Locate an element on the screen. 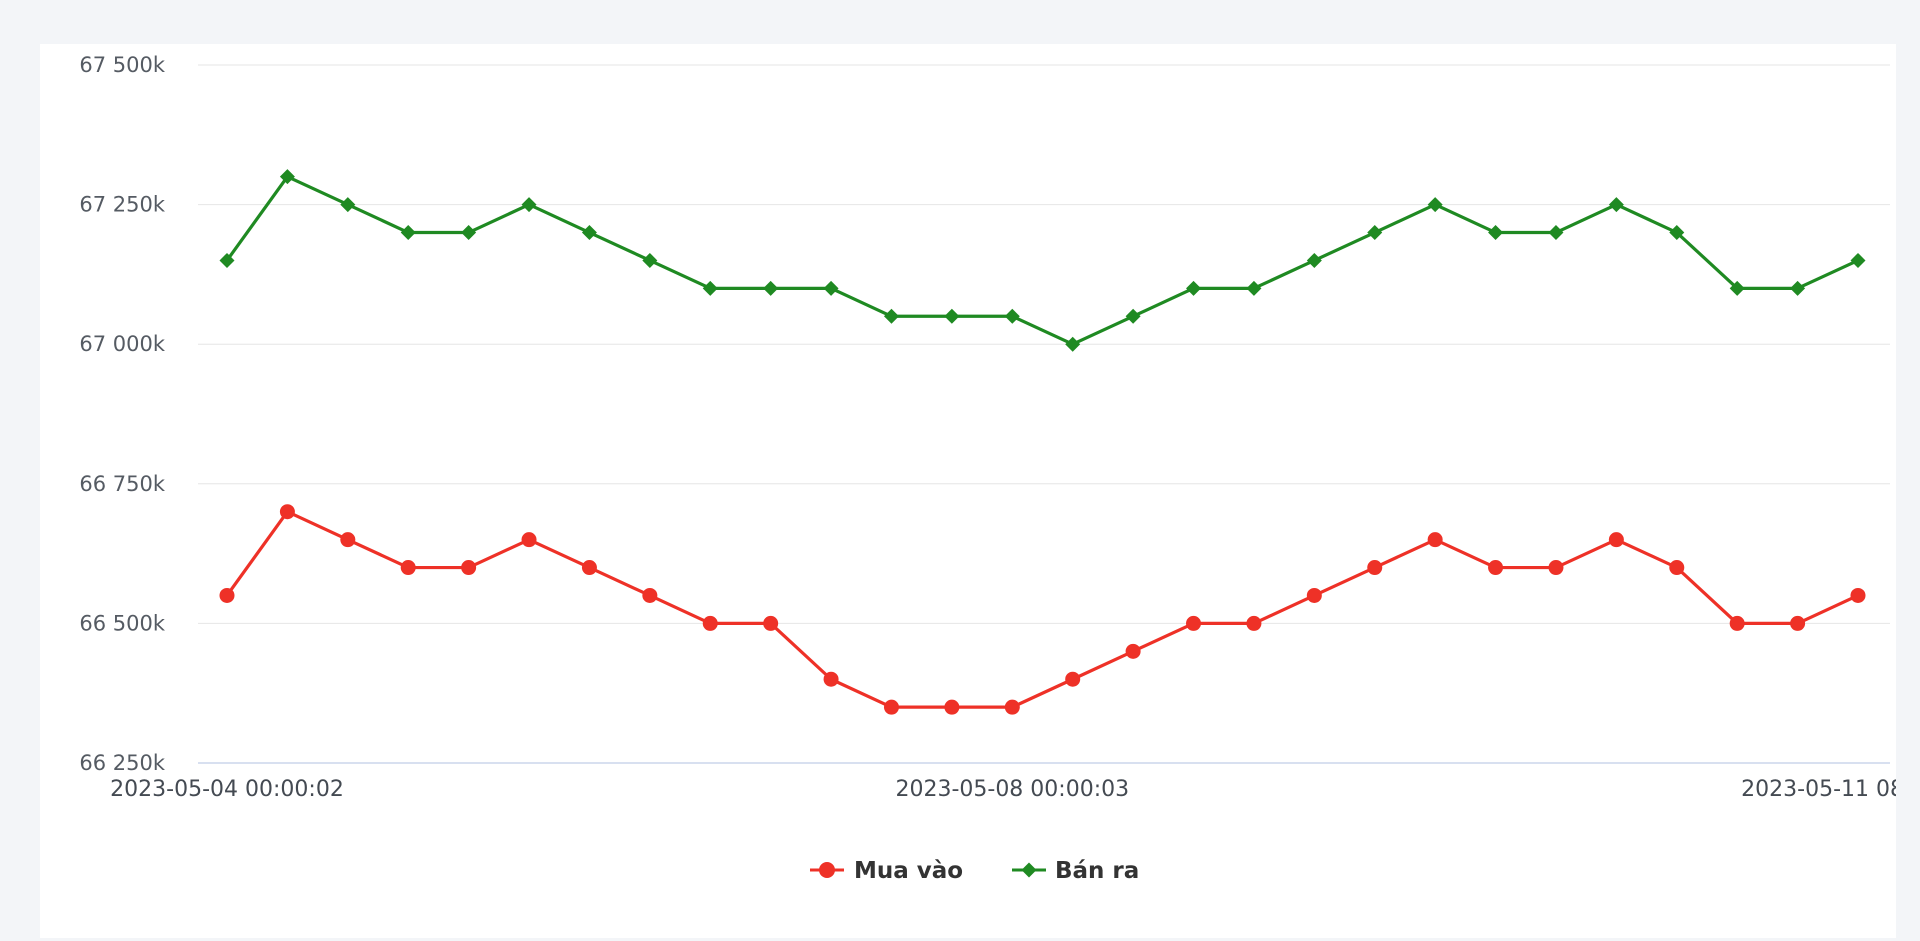  legend: Mua vào Bán ra is located at coordinates (974, 871).